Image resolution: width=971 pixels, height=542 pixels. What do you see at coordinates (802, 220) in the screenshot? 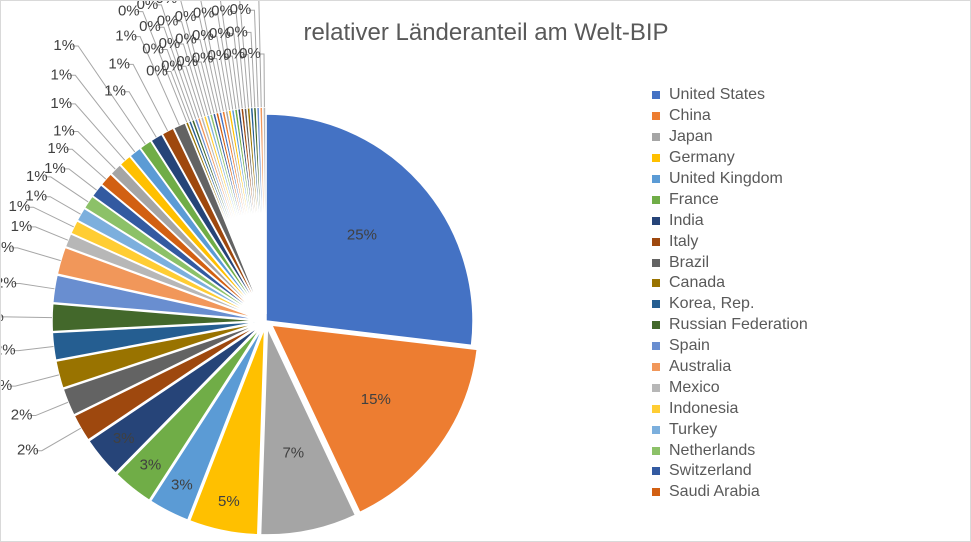
I see `legend-item: India` at bounding box center [802, 220].